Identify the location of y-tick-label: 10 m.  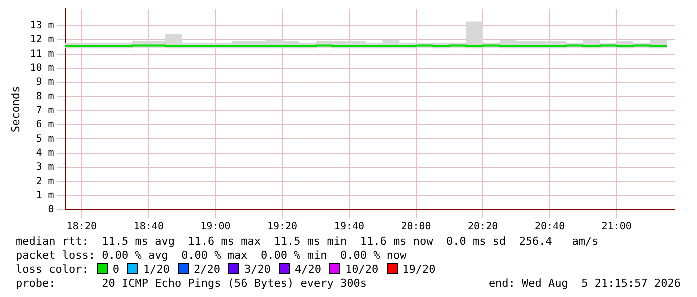
(42, 68).